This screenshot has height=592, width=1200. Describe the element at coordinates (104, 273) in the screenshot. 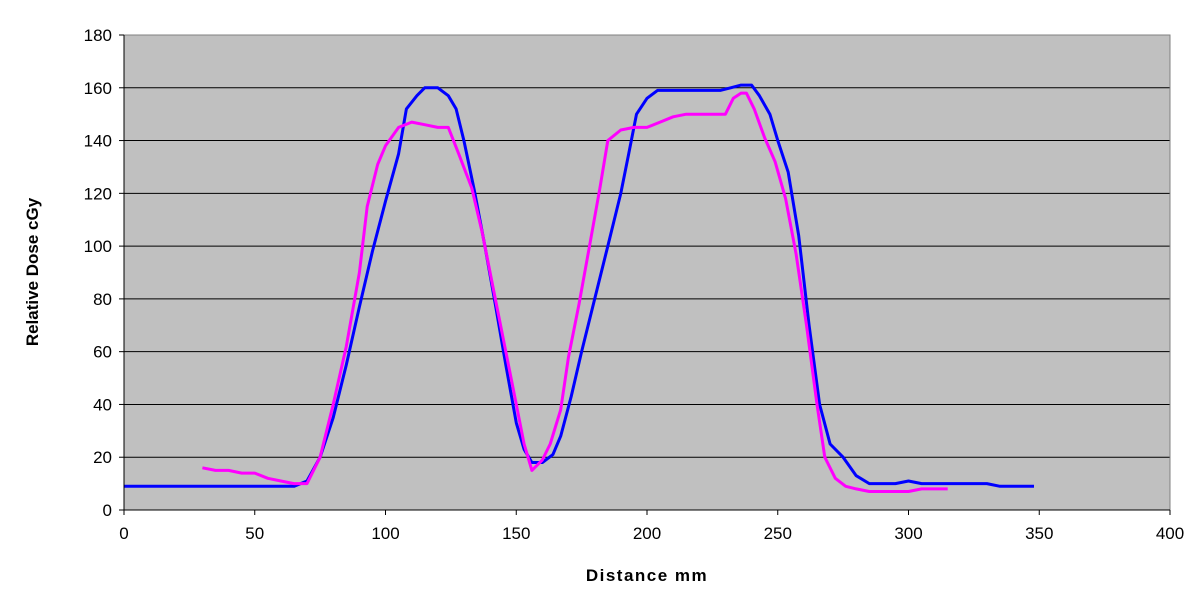

I see `y-axis-ticks: 0 20 40 60 80 100 120 140 160 180` at that location.